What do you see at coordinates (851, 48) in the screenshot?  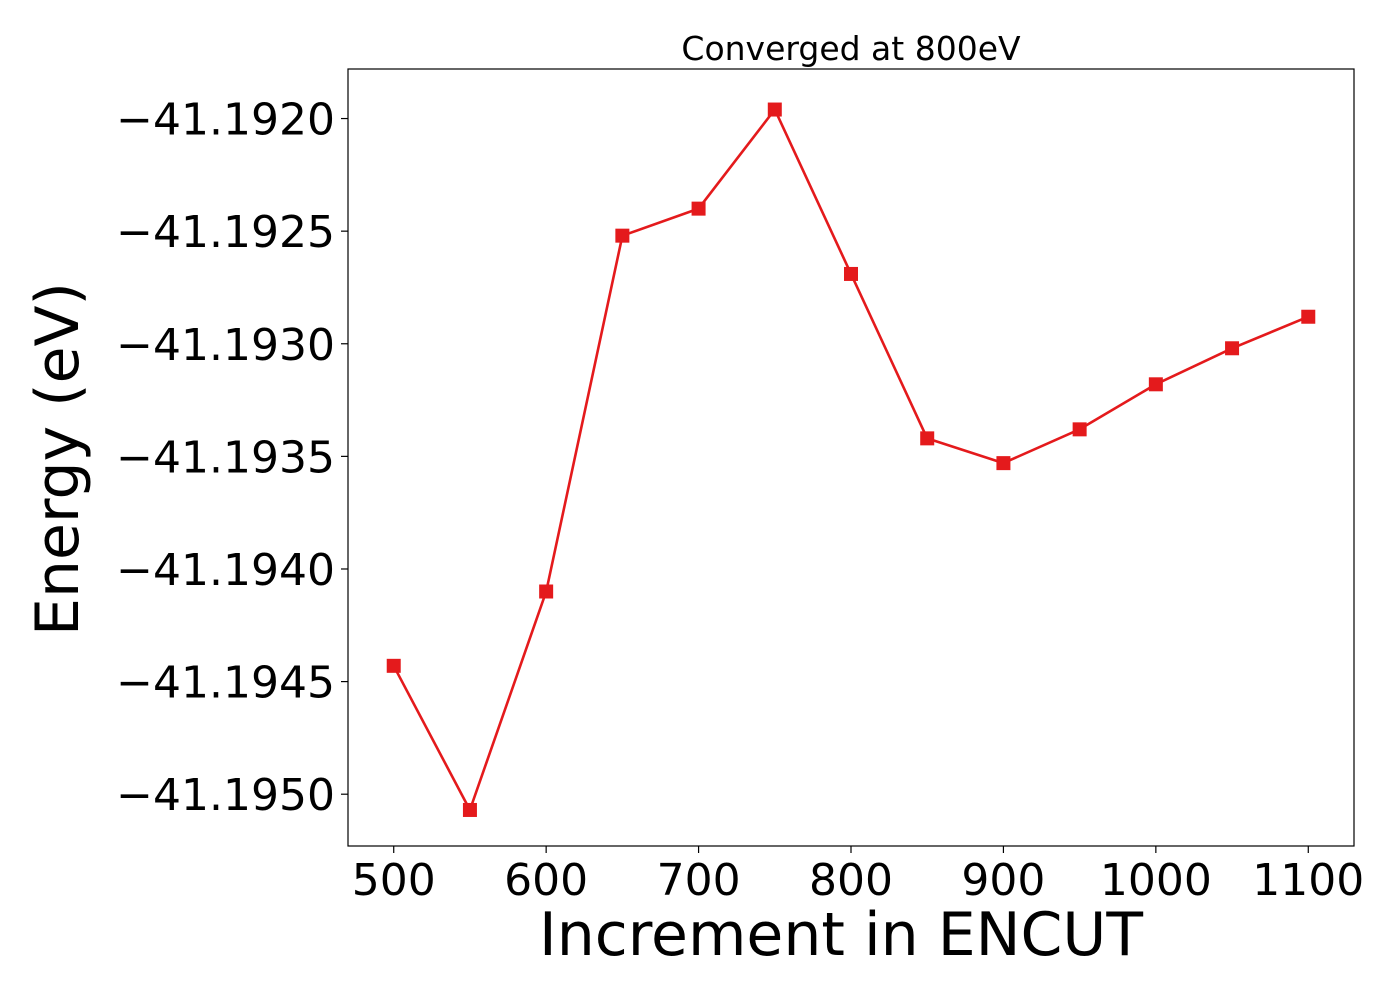 I see `chart-title: Converged at 800eV` at bounding box center [851, 48].